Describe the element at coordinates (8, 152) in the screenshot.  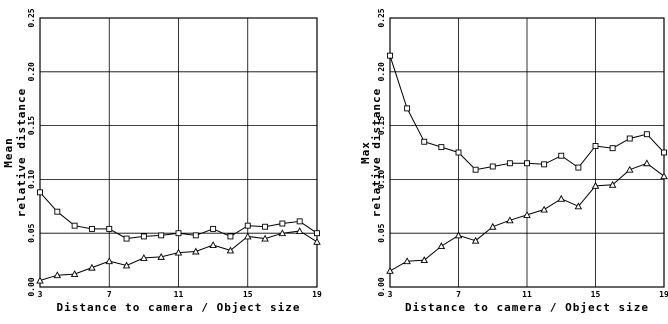
I see `y-axis-label-line1: Mean` at that location.